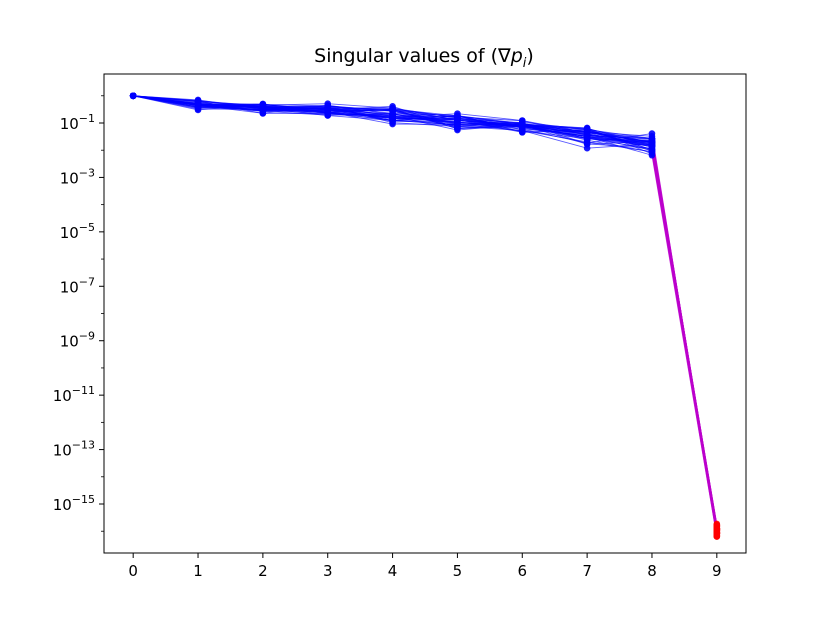  What do you see at coordinates (522, 571) in the screenshot?
I see `x-tick-label: 6` at bounding box center [522, 571].